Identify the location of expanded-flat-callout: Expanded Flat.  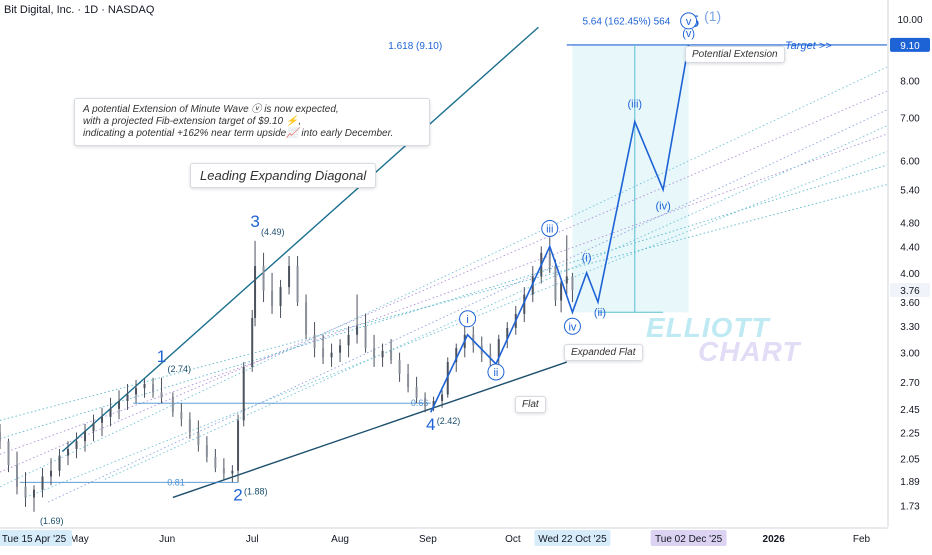
(603, 352).